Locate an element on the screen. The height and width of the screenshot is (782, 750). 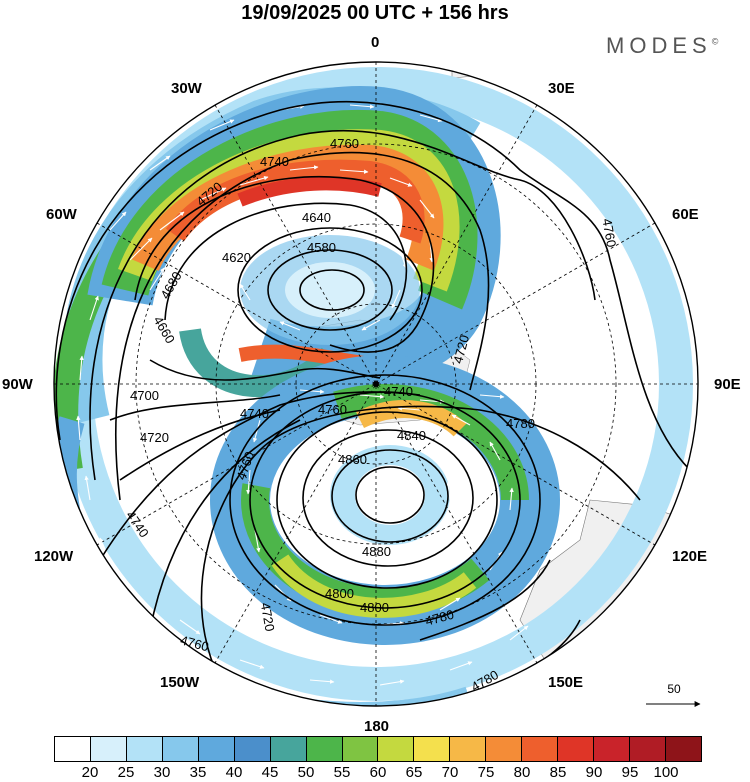
colorbar is located at coordinates (378, 749).